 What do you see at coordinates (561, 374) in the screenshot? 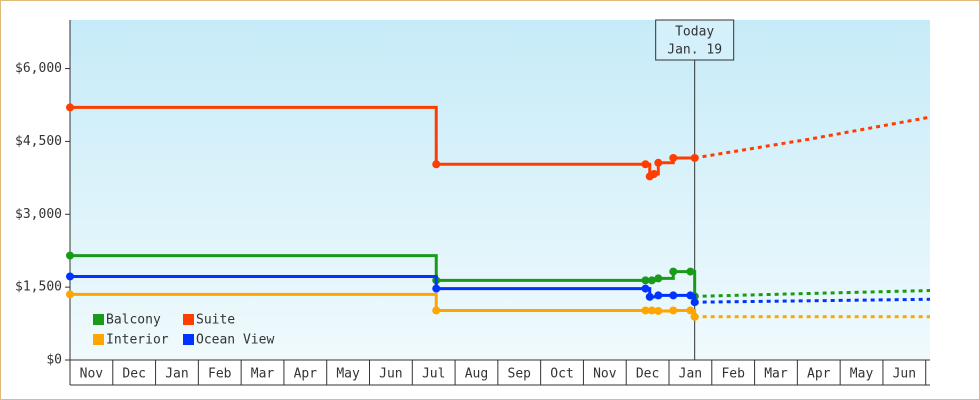
I see `x-tick-label: Oct` at bounding box center [561, 374].